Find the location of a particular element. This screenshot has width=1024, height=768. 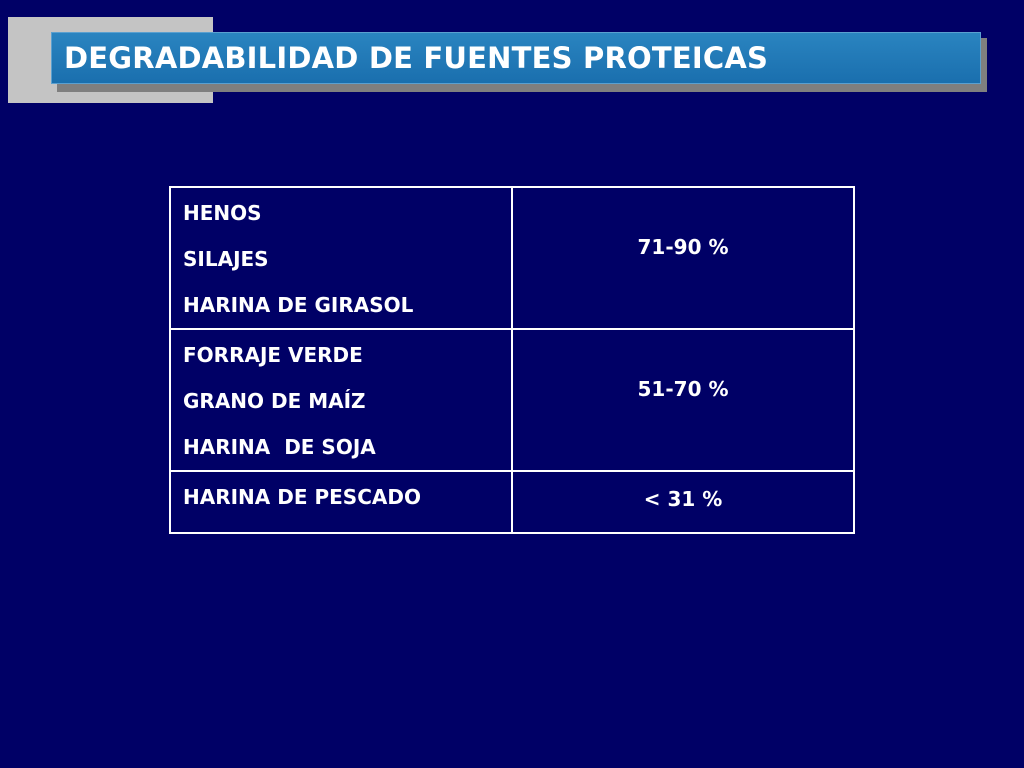

source-item: HENOS is located at coordinates (222, 213).